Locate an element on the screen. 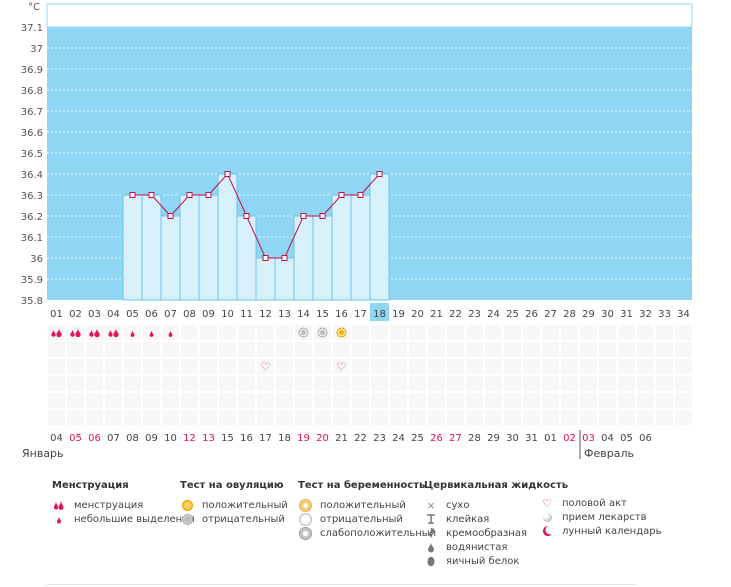 The height and width of the screenshot is (587, 731). moon-icon is located at coordinates (547, 531).